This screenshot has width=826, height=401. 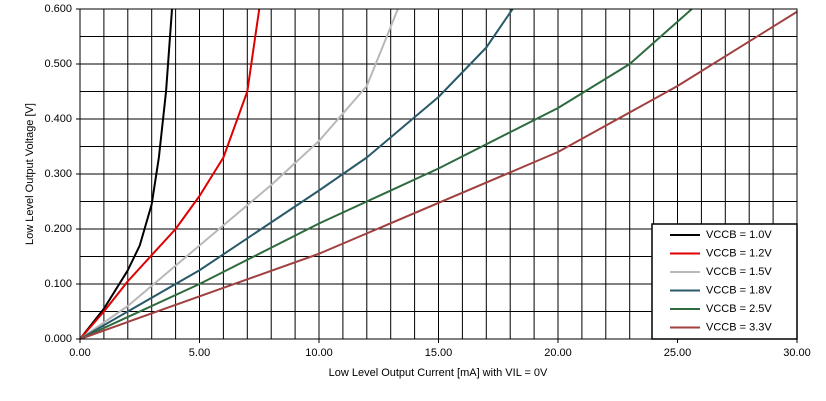 What do you see at coordinates (797, 353) in the screenshot?
I see `x-tick-label: 30.00` at bounding box center [797, 353].